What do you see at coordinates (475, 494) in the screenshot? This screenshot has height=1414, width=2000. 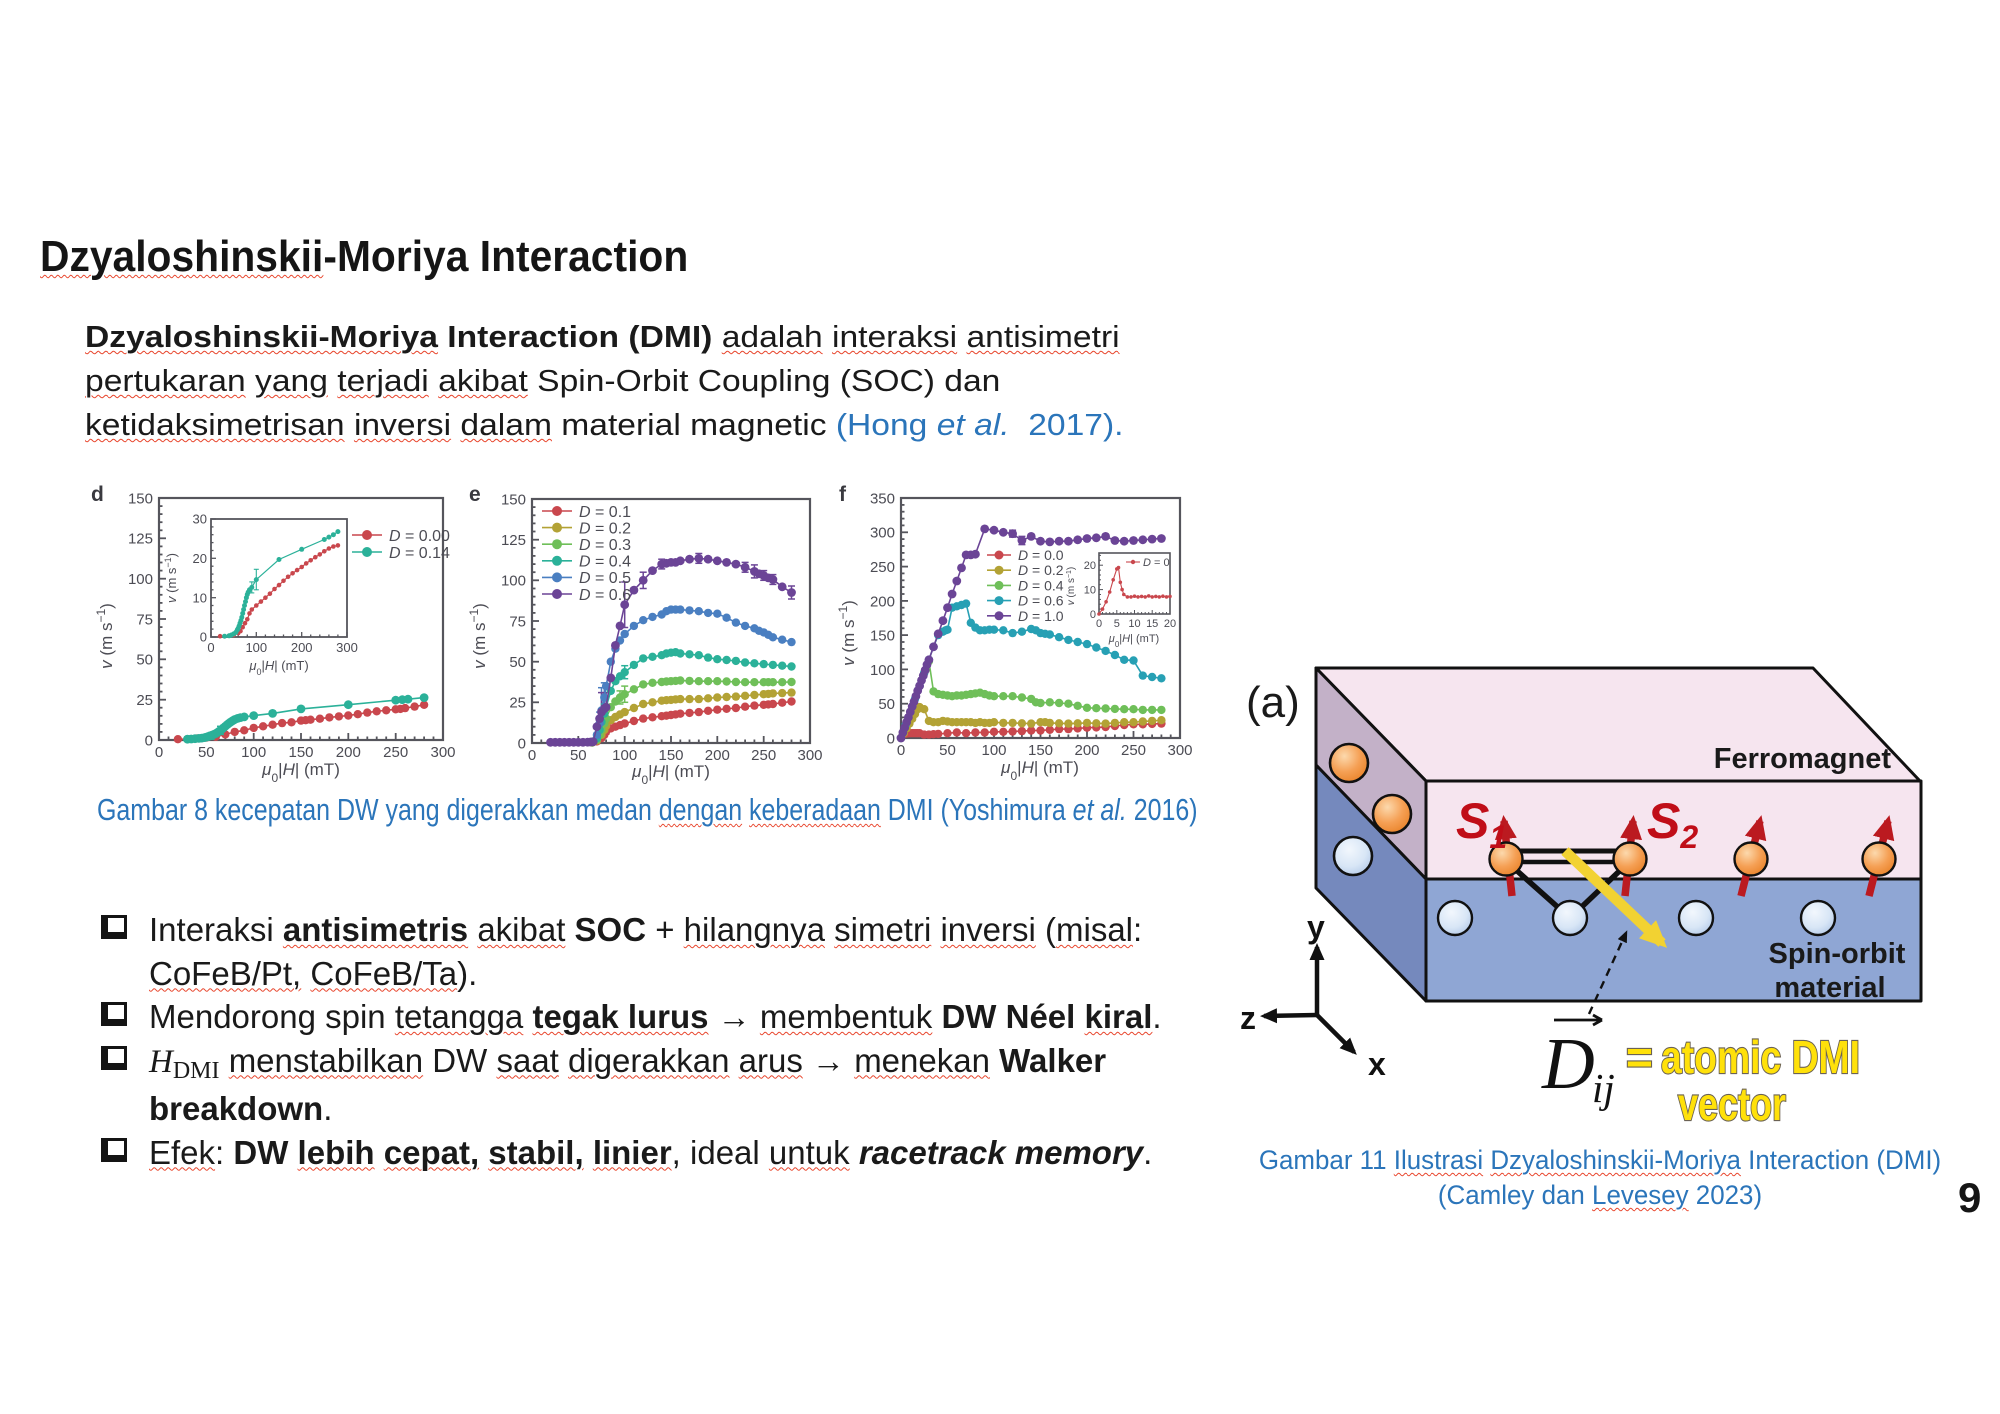 I see `svg-text: e` at bounding box center [475, 494].